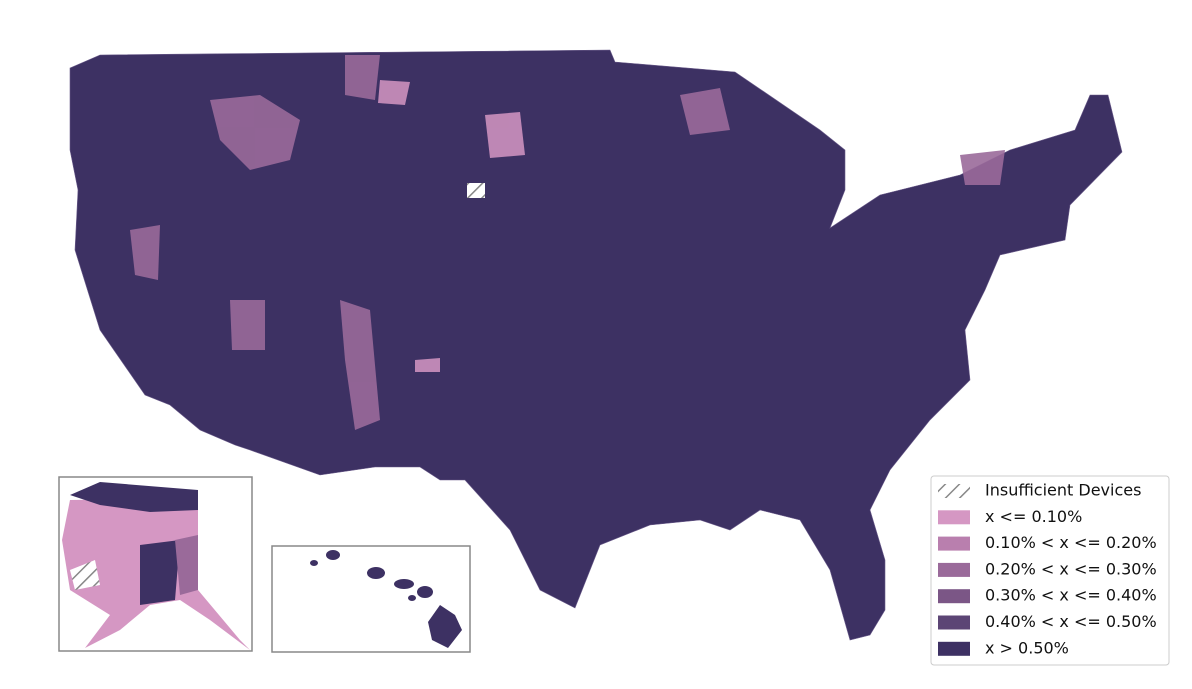 The width and height of the screenshot is (1192, 689). I want to click on legend-label: 0.20% < x <= 0.30%, so click(1071, 568).